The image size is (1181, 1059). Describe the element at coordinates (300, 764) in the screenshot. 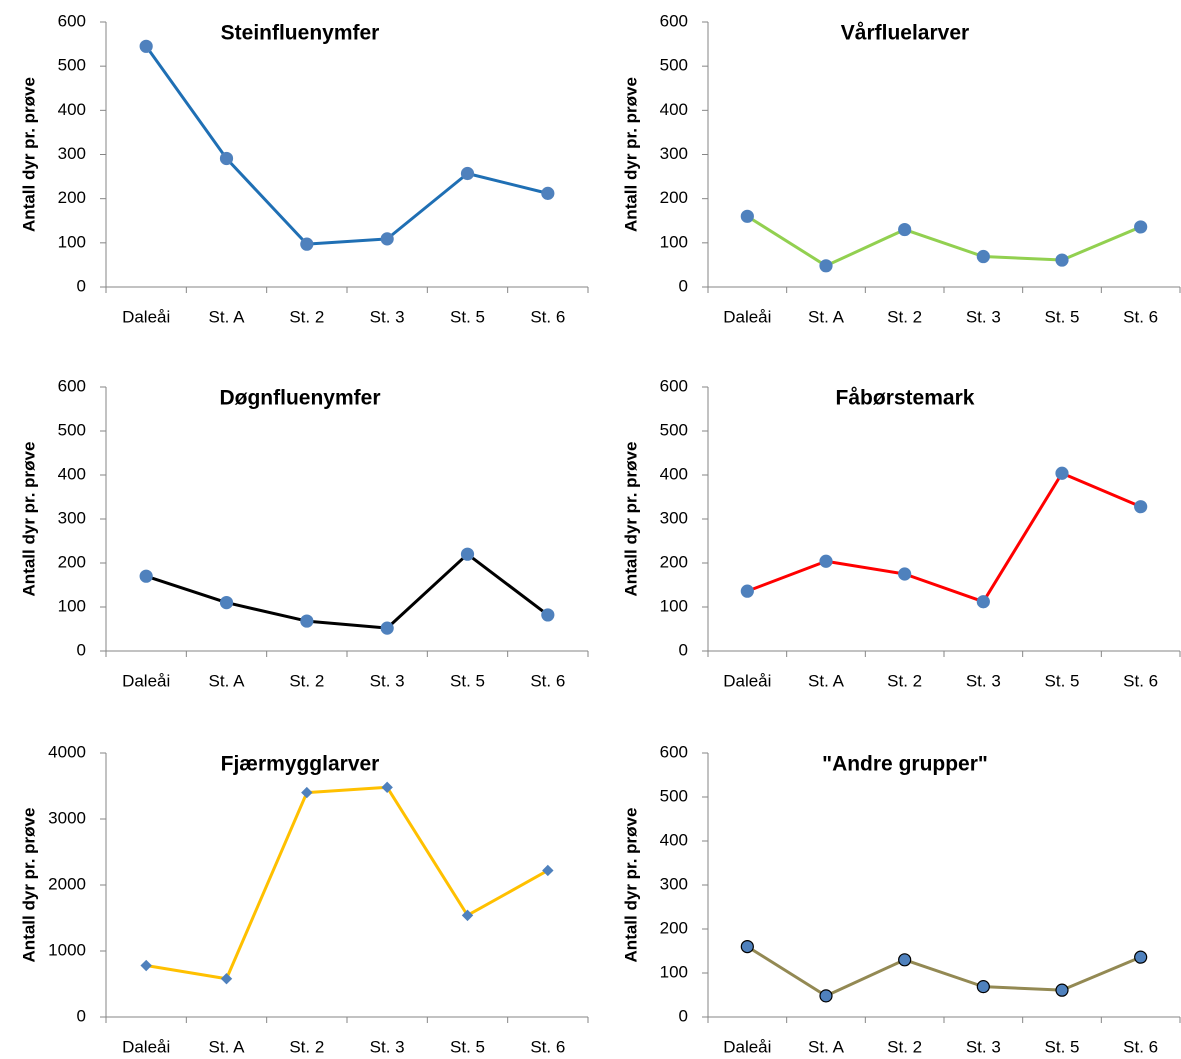

I see `chart-title: Fjærmygglarver` at that location.